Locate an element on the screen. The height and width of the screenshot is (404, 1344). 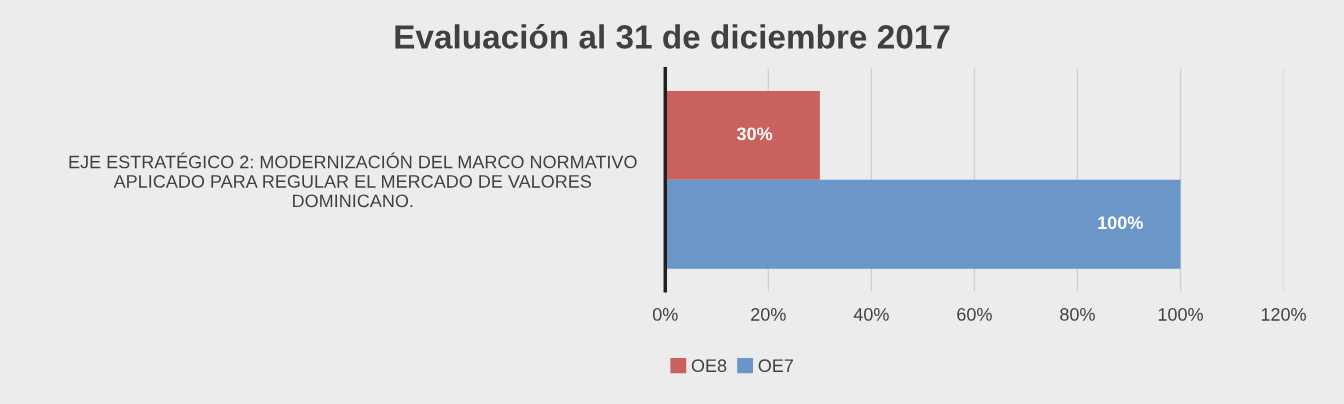
x-tick-label: 0% is located at coordinates (665, 314).